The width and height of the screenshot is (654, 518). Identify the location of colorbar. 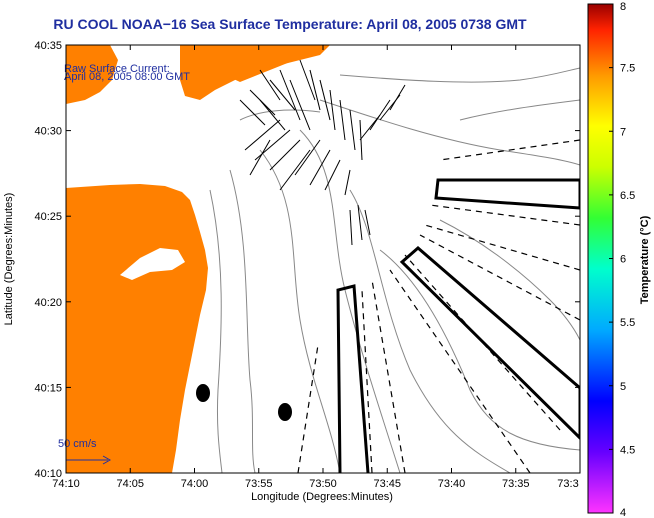
(600, 258).